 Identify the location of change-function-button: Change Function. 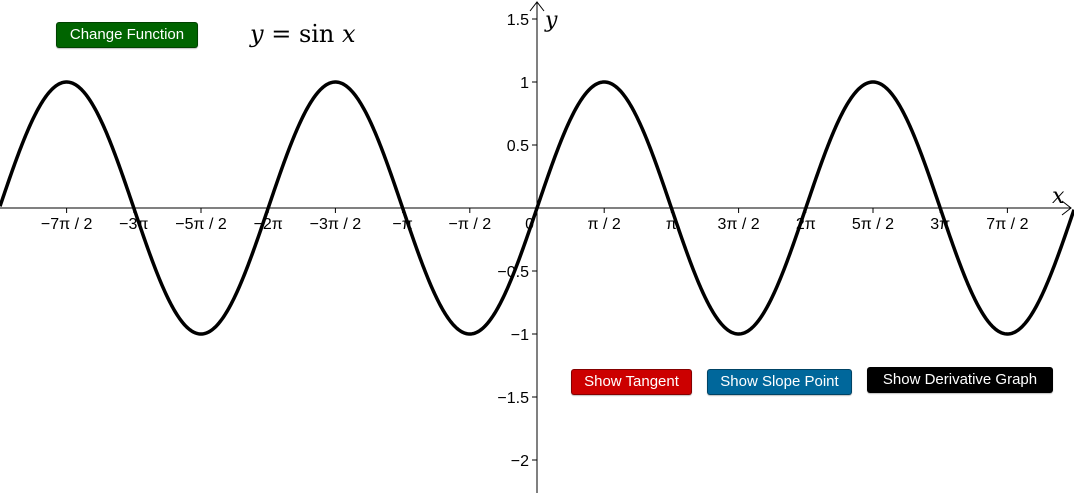
(127, 35).